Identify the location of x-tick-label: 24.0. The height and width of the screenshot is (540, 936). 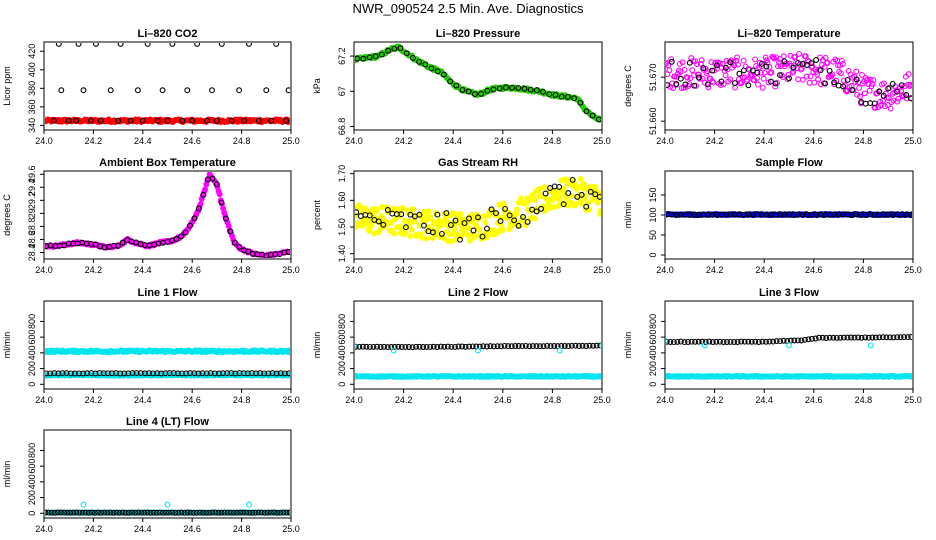
(665, 270).